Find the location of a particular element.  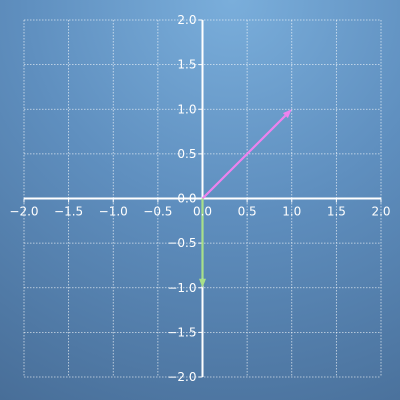

y-tick-label: −0.5 is located at coordinates (181, 243).